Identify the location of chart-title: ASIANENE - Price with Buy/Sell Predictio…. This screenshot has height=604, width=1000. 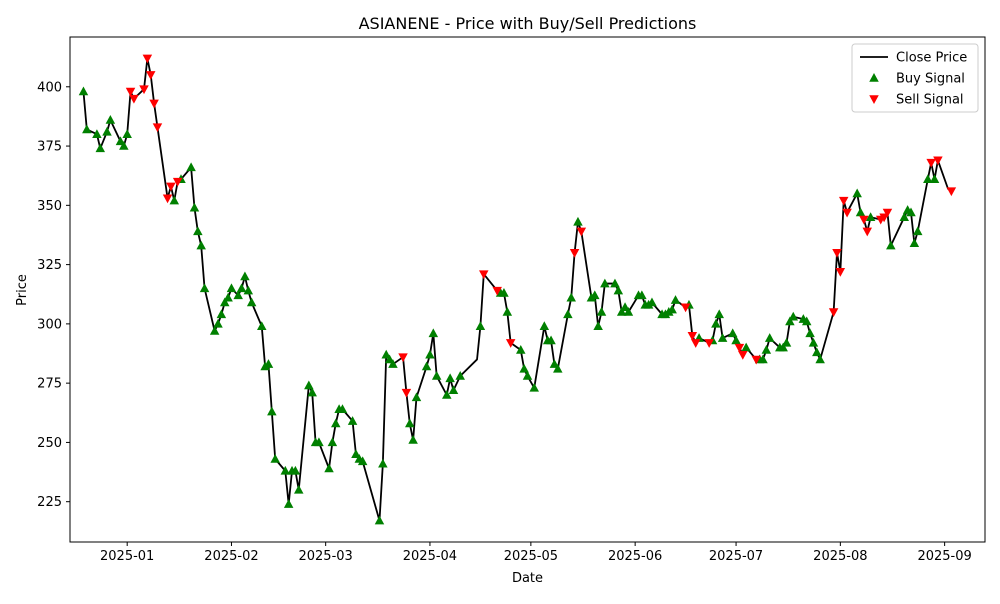
(528, 23).